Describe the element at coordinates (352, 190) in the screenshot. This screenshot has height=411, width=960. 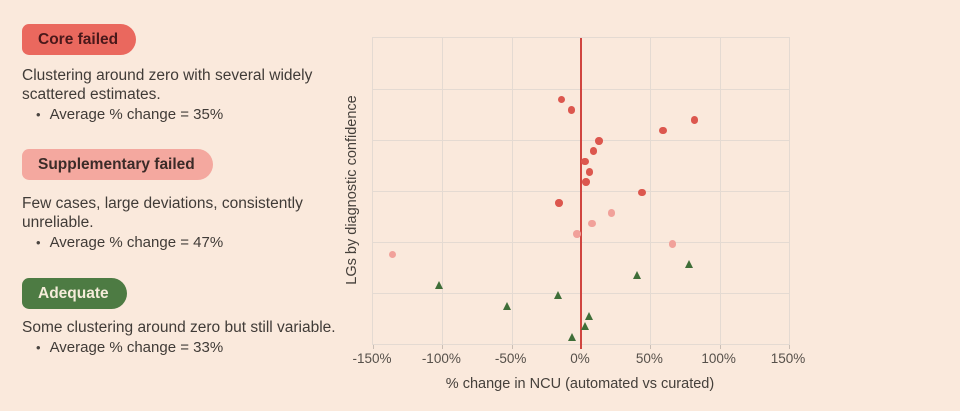
I see `y-axis-title: LGs by diagnostic confidence` at that location.